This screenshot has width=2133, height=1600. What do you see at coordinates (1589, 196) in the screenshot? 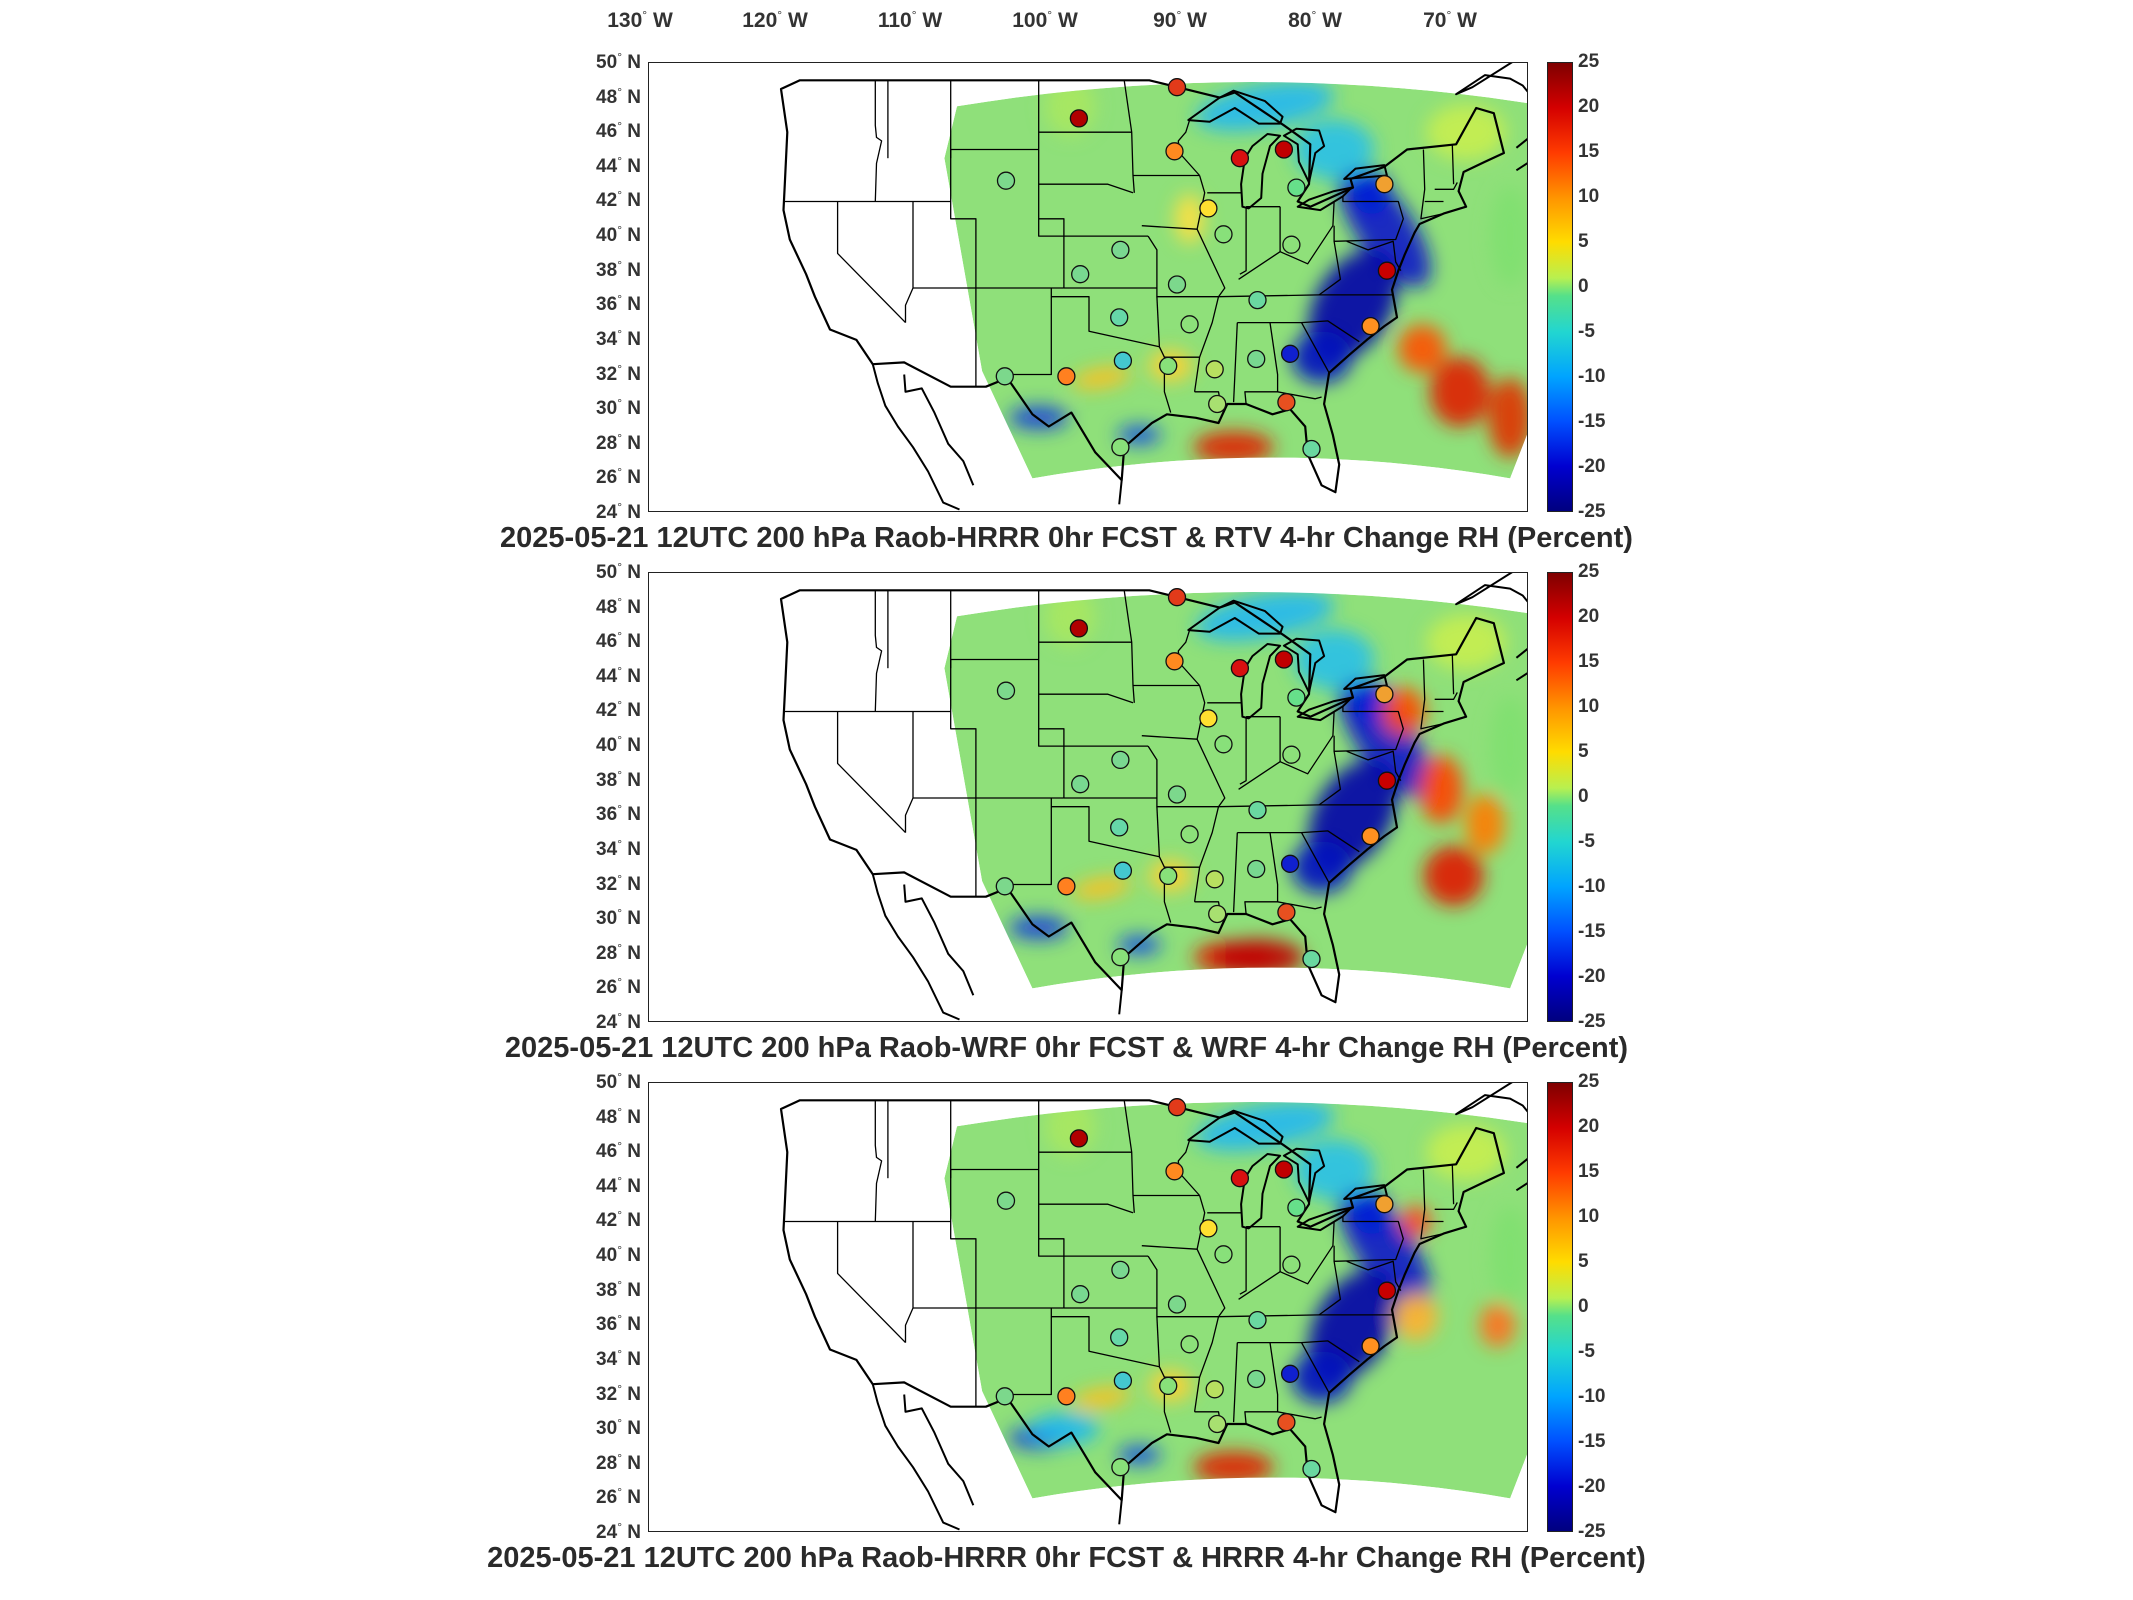
I see `colorbar-tick-label: 10` at bounding box center [1589, 196].